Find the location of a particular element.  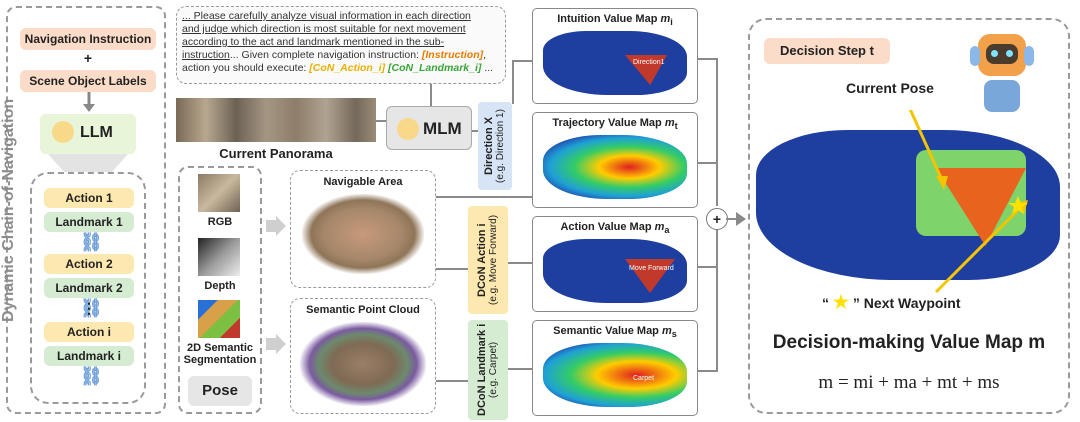

formula-text: m = mi + ma + mt + ms is located at coordinates (909, 382).